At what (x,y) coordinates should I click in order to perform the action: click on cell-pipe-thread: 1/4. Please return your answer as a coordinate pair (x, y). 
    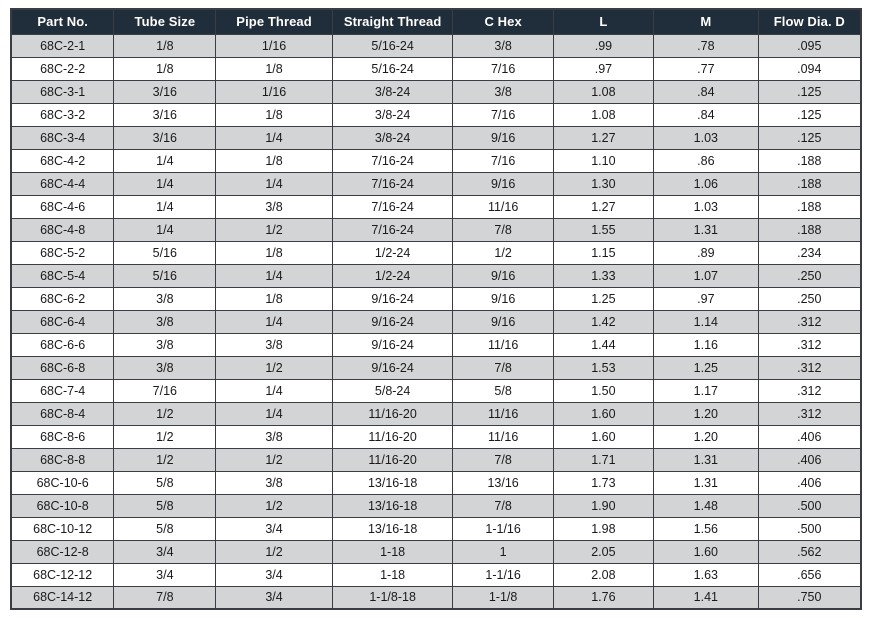
    Looking at the image, I should click on (274, 183).